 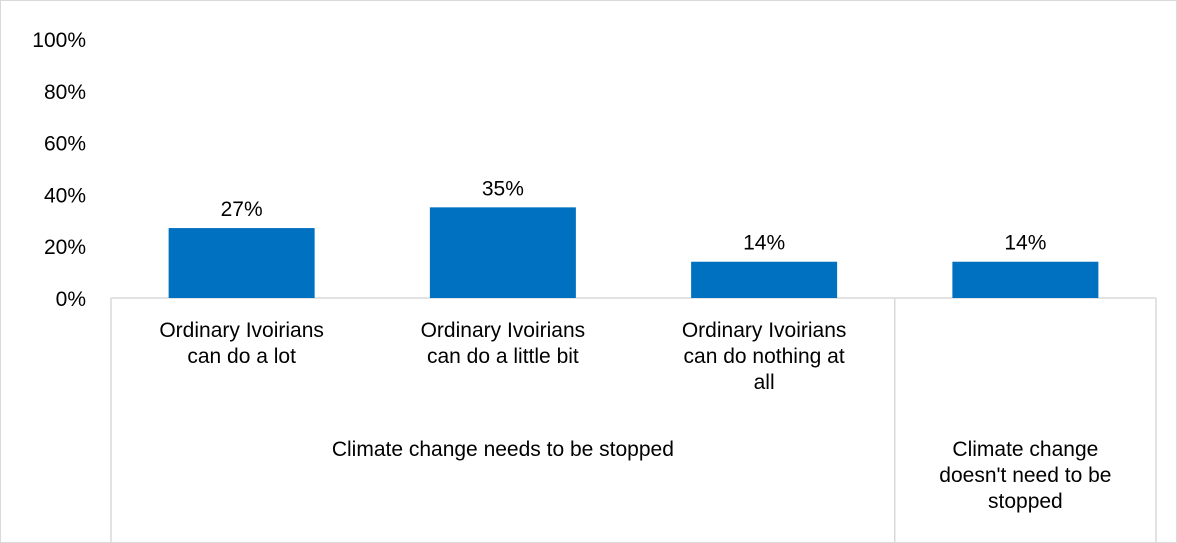 What do you see at coordinates (242, 209) in the screenshot?
I see `data-label-1: 27%` at bounding box center [242, 209].